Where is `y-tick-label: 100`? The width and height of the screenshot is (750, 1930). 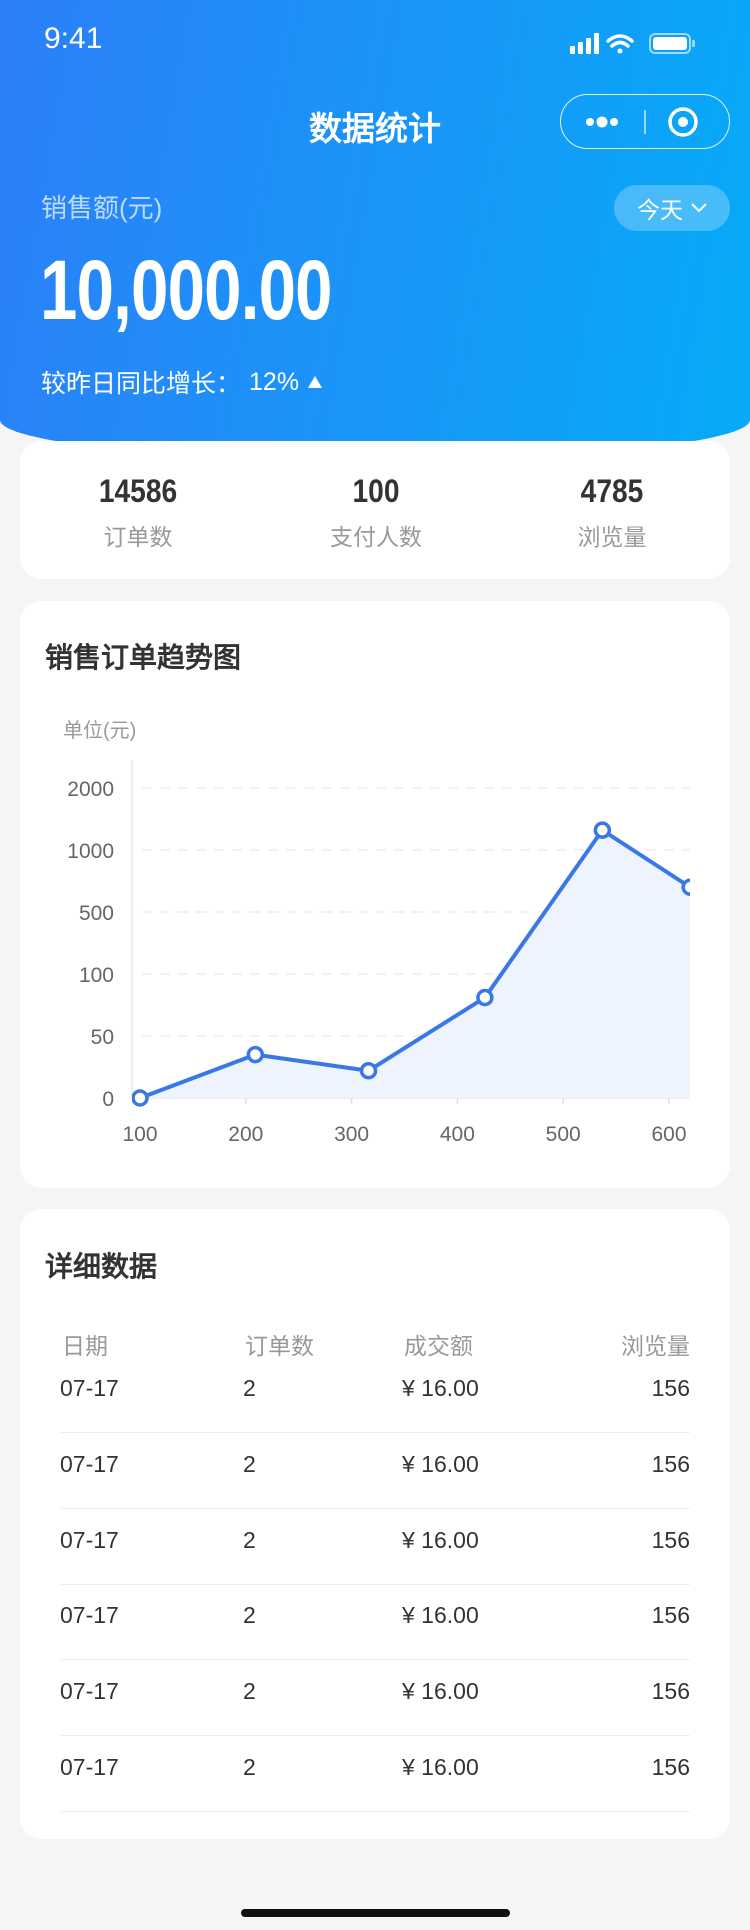 y-tick-label: 100 is located at coordinates (96, 975).